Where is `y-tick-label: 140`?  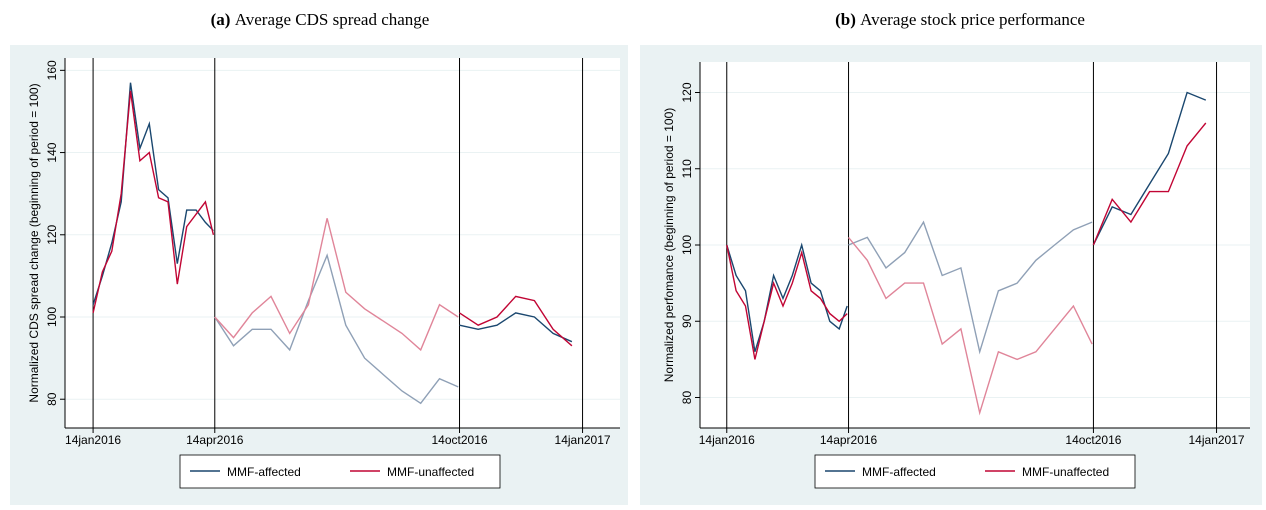 y-tick-label: 140 is located at coordinates (52, 152).